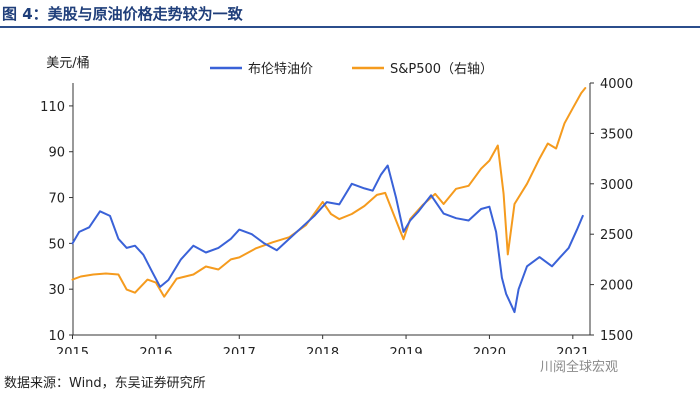  Describe the element at coordinates (72, 350) in the screenshot. I see `x-tick-label: 2015` at that location.